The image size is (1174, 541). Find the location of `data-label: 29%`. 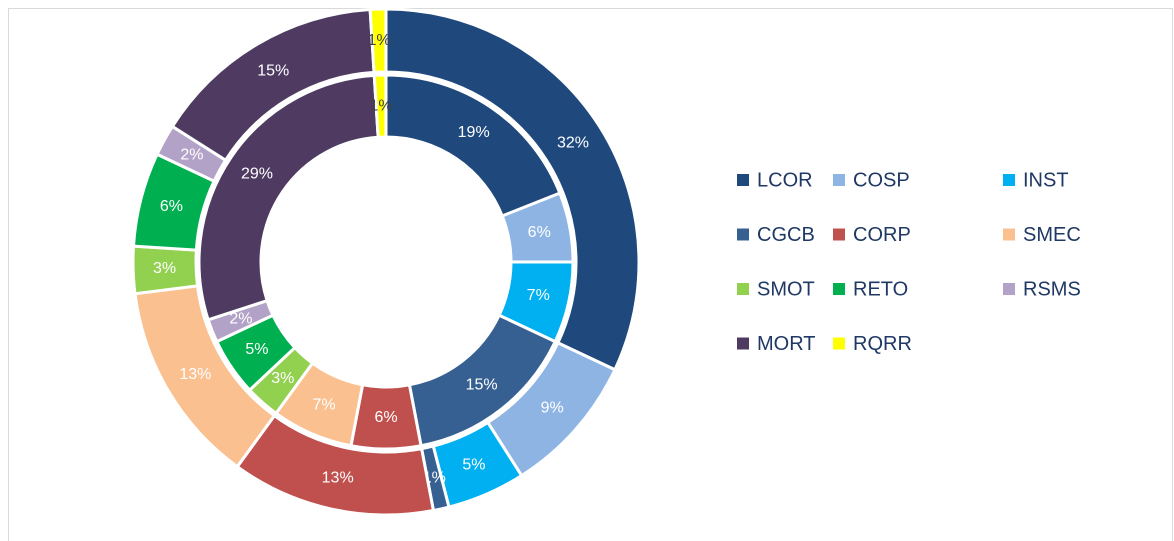

data-label: 29% is located at coordinates (257, 174).